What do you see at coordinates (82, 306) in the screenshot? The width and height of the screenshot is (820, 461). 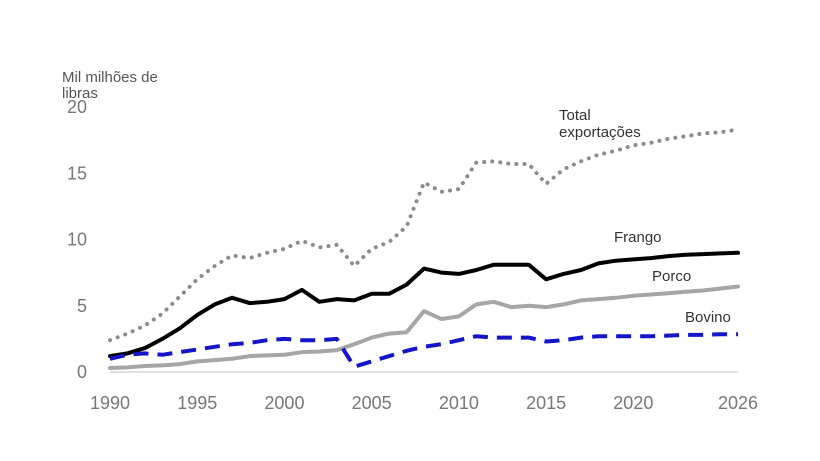 I see `y-tick-label: 5` at bounding box center [82, 306].